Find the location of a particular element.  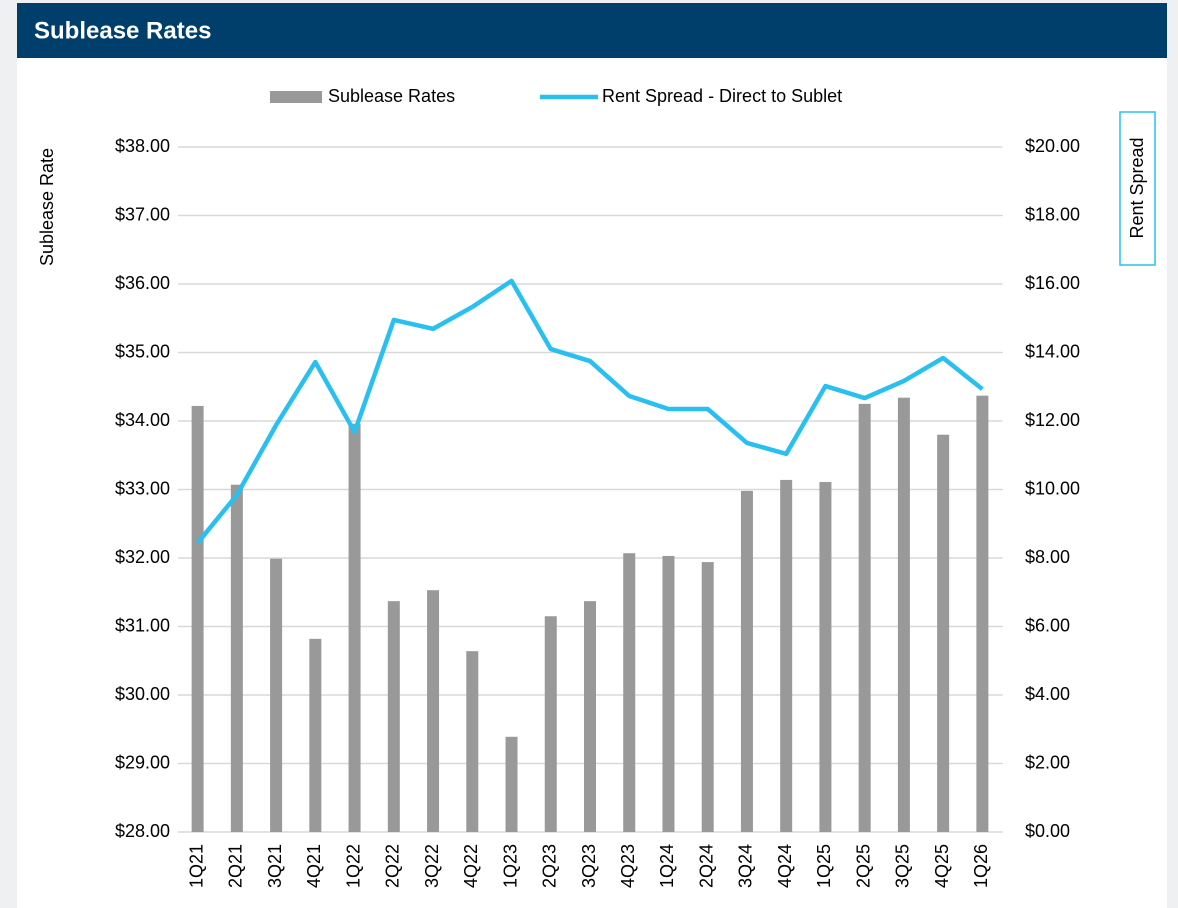

y2-tick-label: $10.00 is located at coordinates (1052, 488).